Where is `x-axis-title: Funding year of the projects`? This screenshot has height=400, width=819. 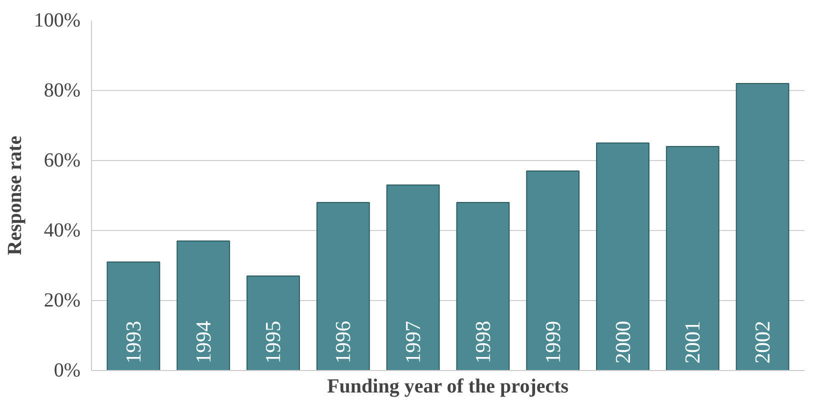 x-axis-title: Funding year of the projects is located at coordinates (448, 387).